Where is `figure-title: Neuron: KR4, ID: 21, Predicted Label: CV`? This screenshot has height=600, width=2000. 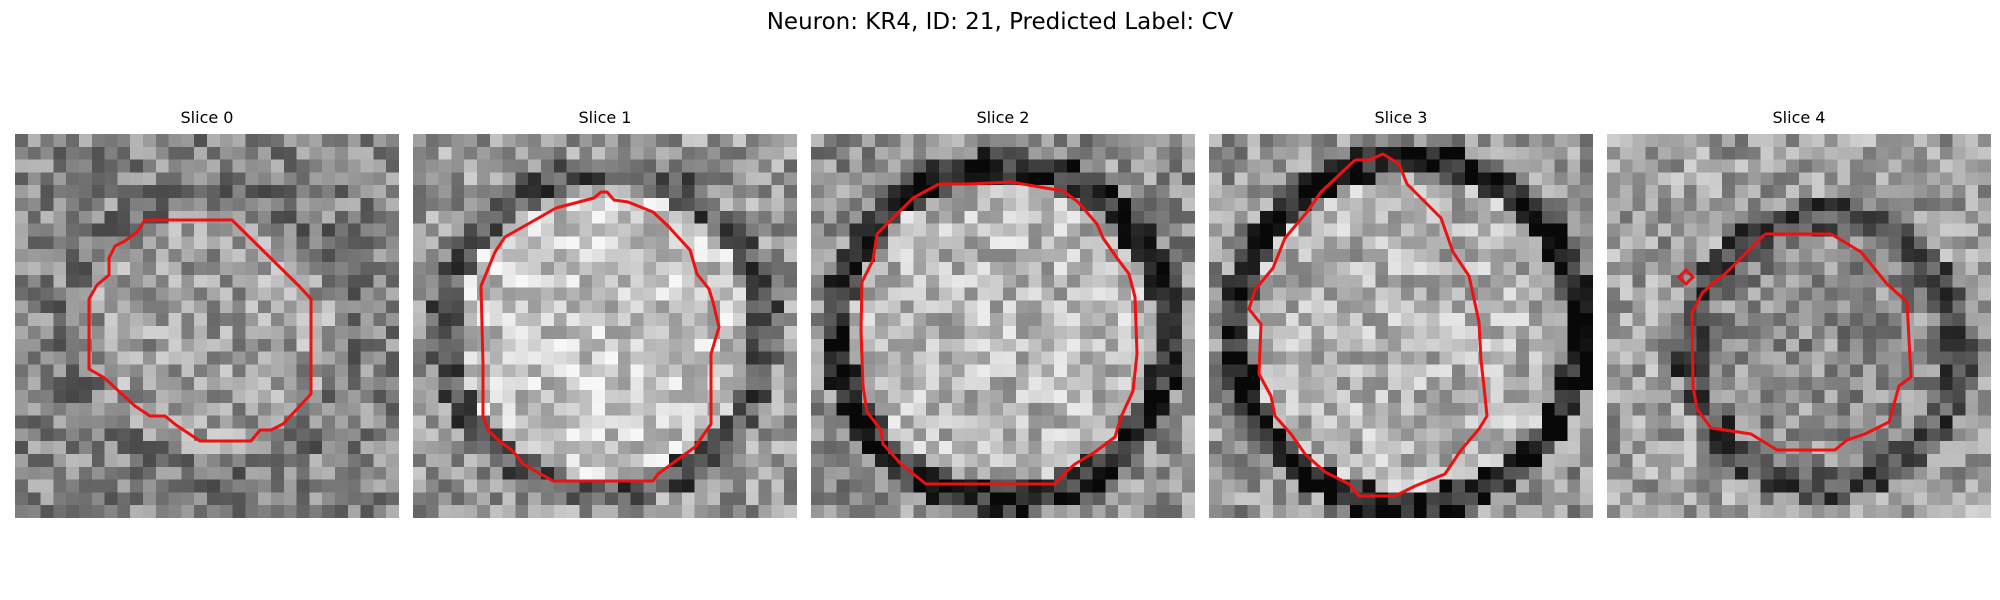 figure-title: Neuron: KR4, ID: 21, Predicted Label: CV is located at coordinates (1000, 22).